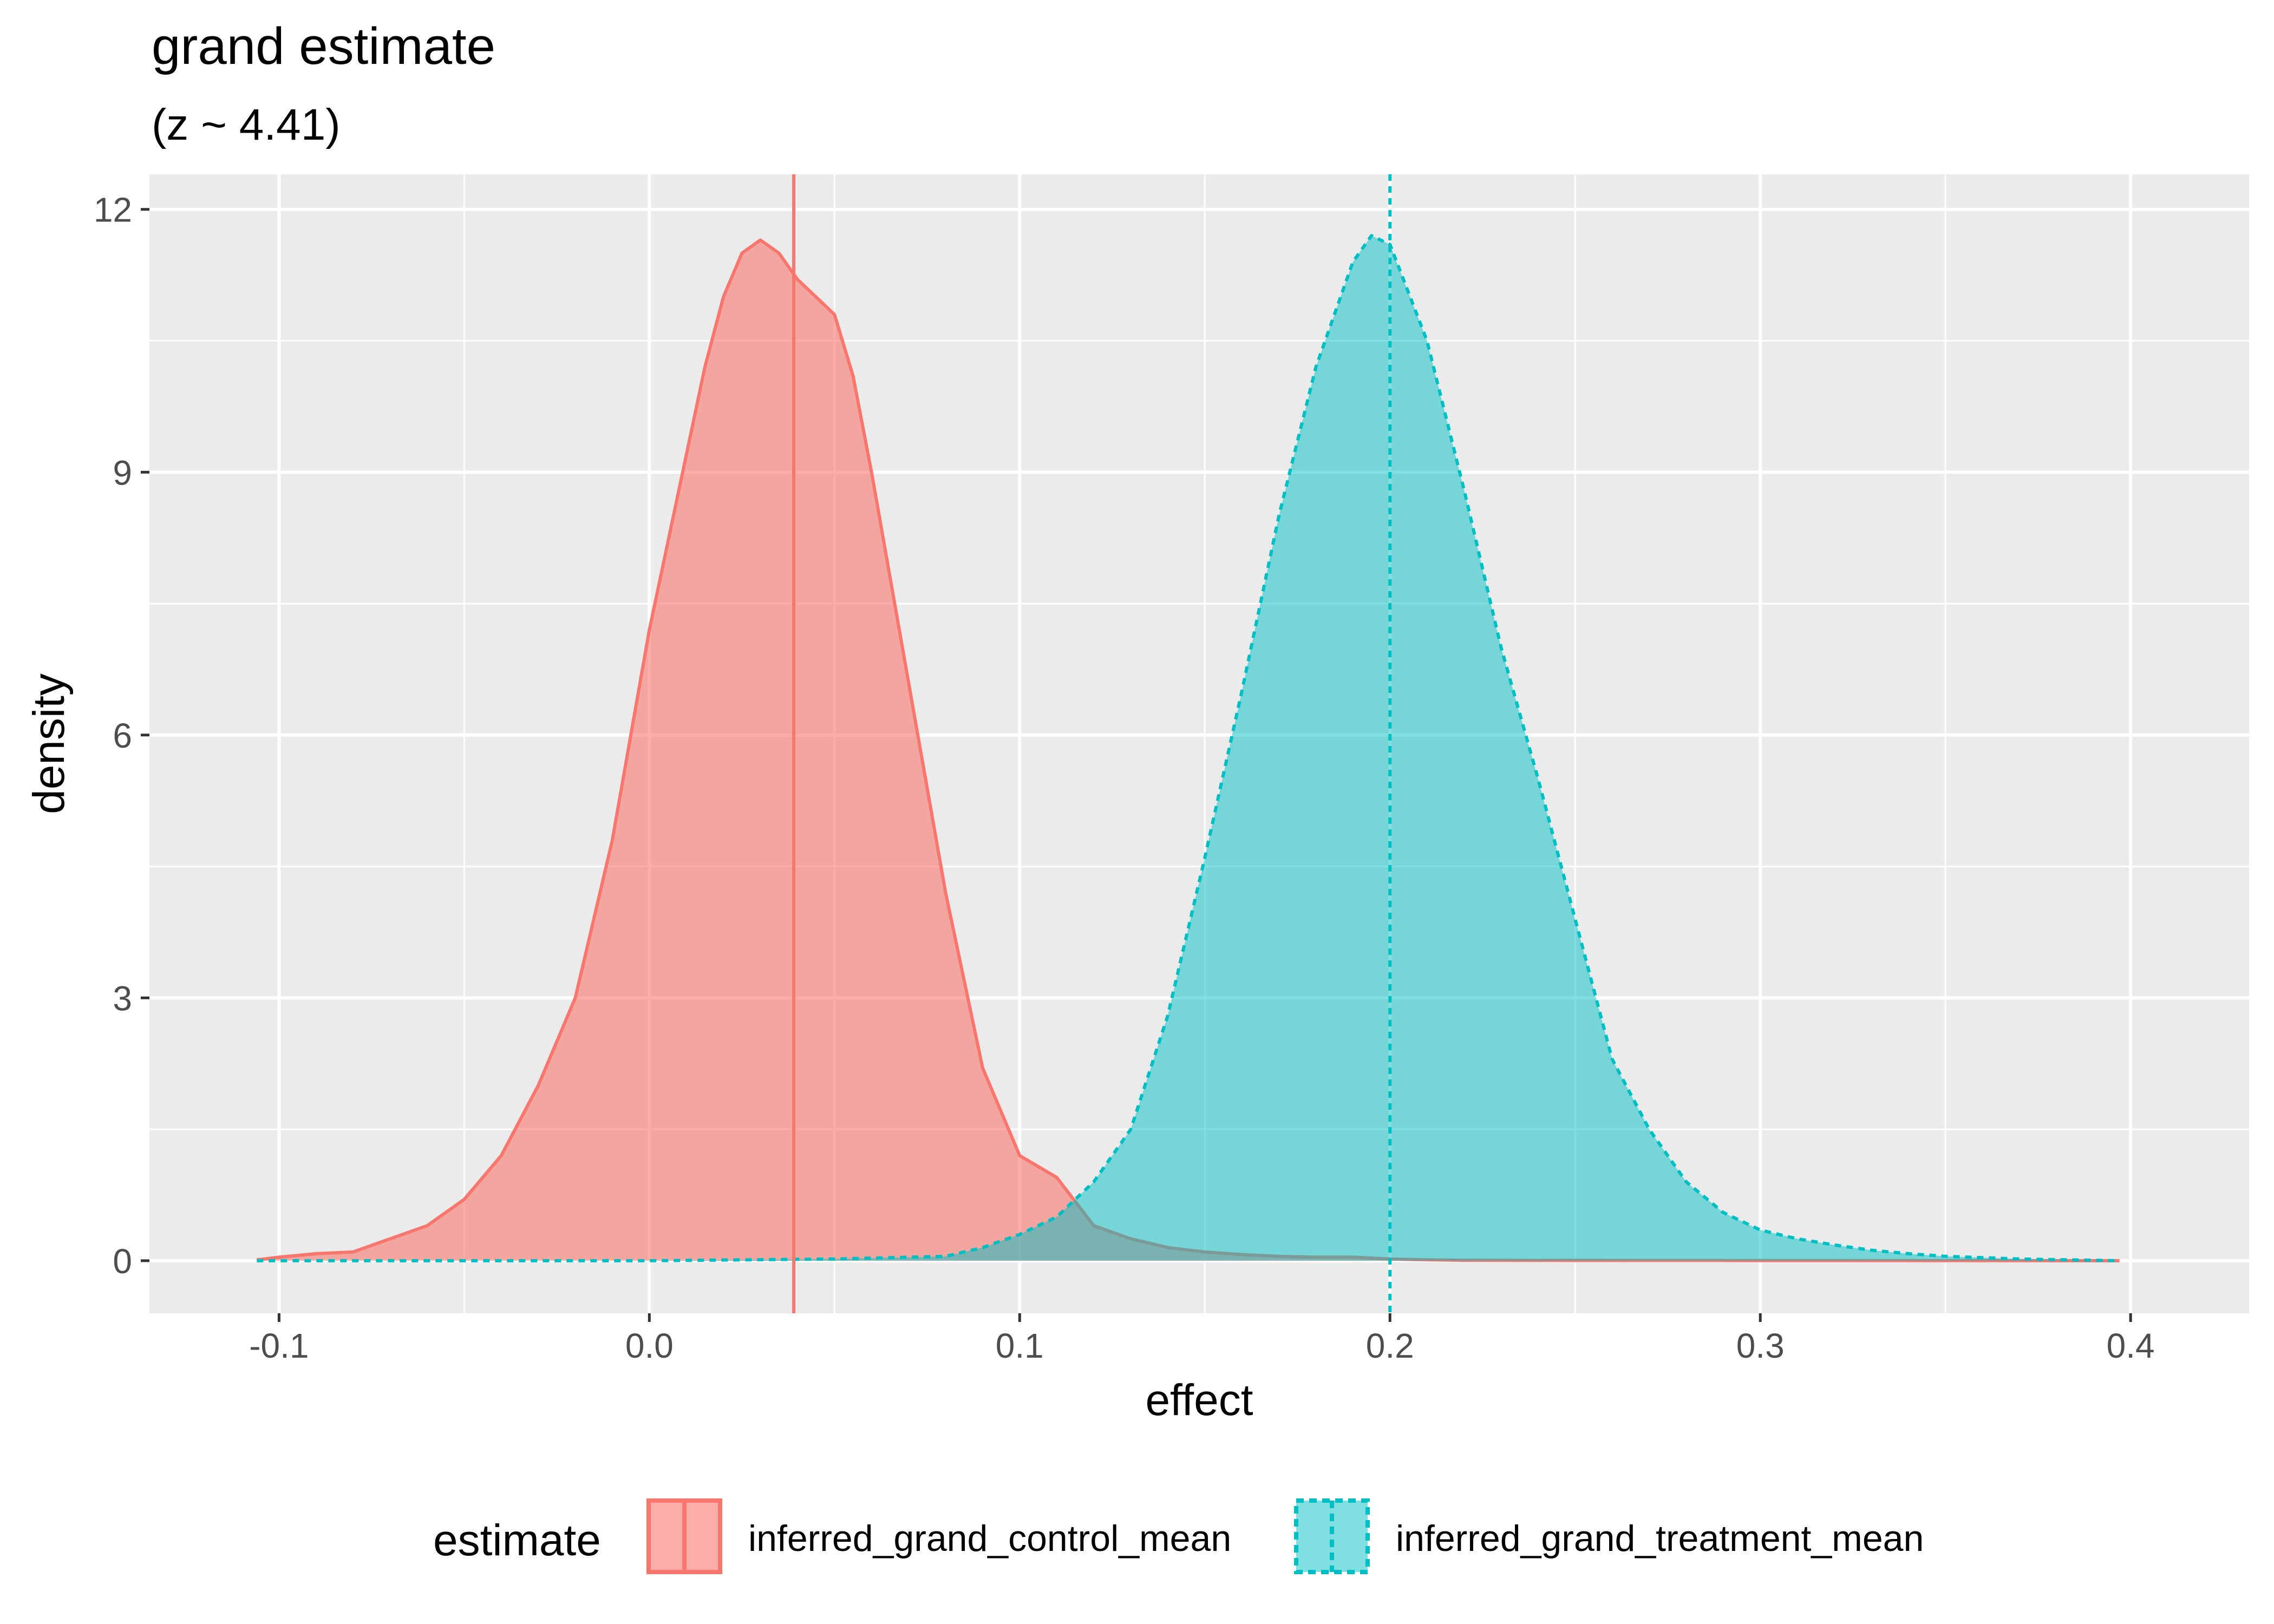 Image resolution: width=2274 pixels, height=1624 pixels. I want to click on x-tick-label: 0.4, so click(2131, 1345).